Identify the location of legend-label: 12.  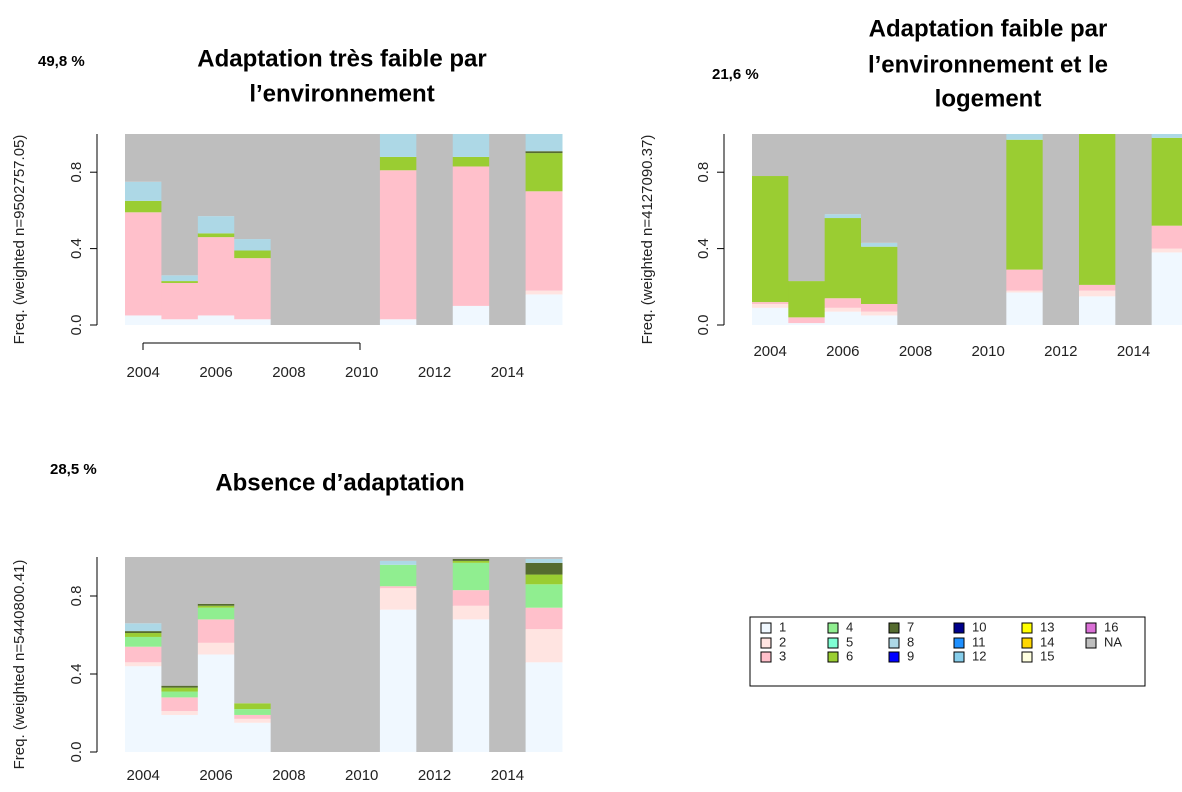
(979, 655).